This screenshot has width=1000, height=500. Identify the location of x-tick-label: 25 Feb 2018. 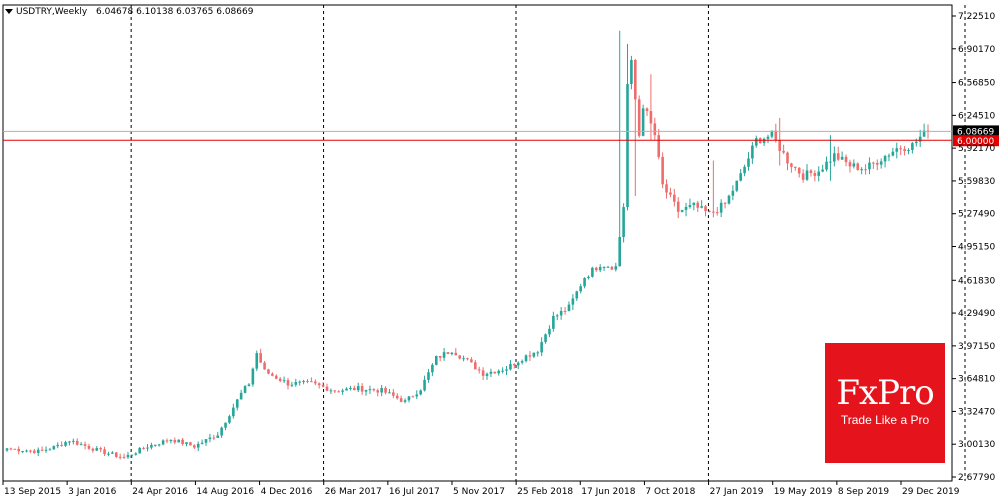
(545, 492).